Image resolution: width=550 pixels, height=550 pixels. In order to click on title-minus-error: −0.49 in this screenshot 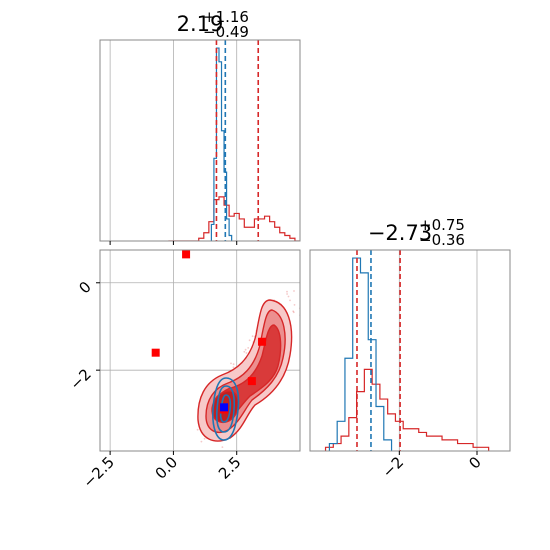, I will do `click(226, 32)`.